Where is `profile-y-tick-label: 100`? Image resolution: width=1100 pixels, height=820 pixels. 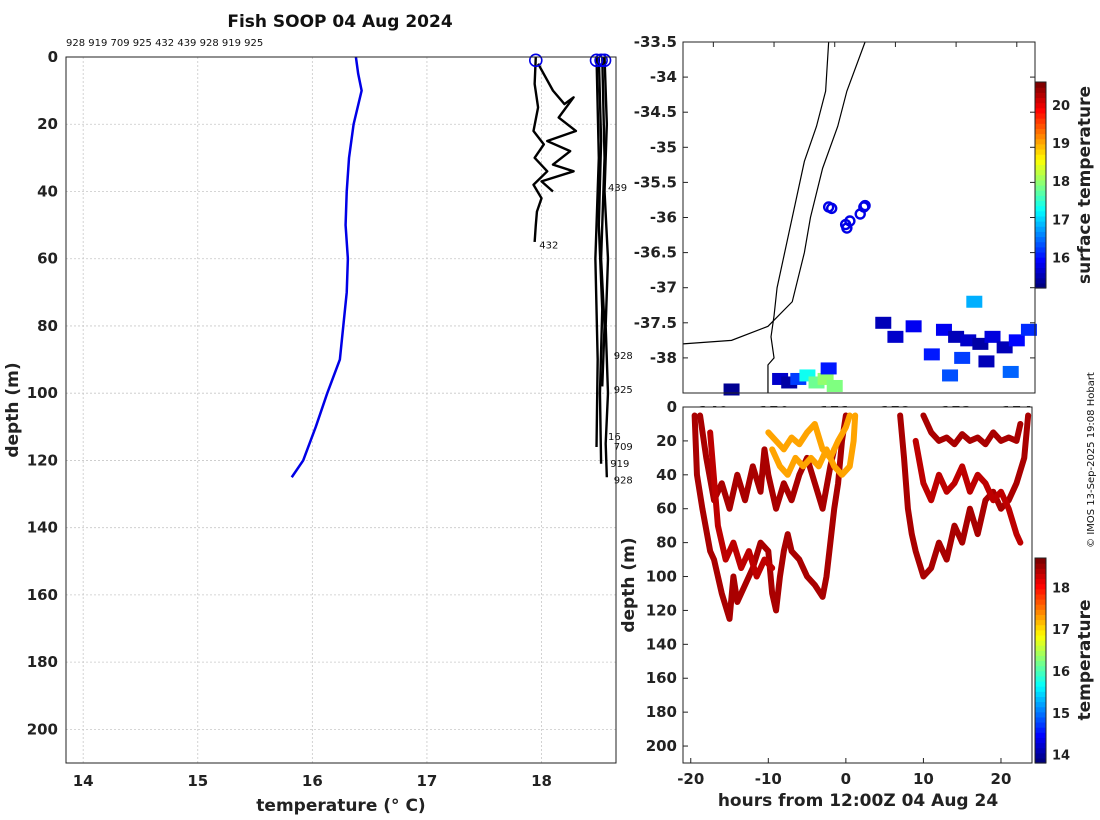 profile-y-tick-label: 100 is located at coordinates (42, 393).